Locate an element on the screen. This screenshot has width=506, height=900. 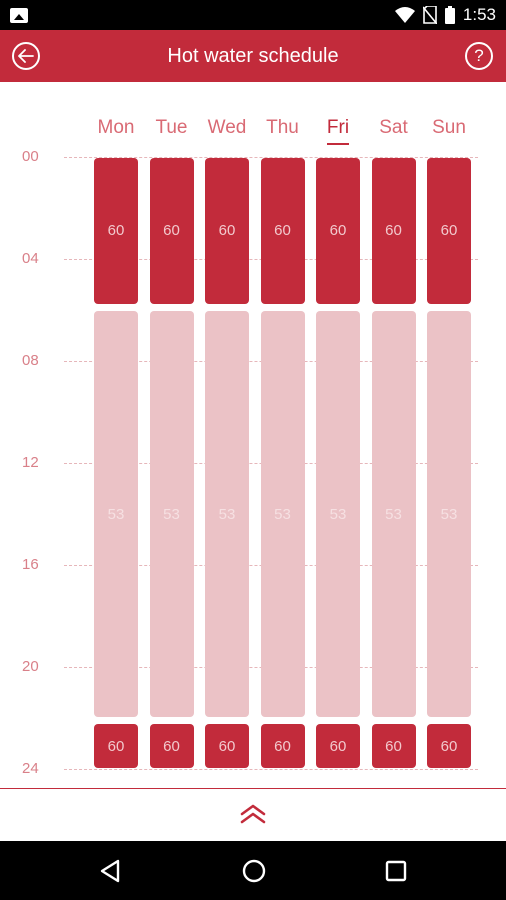
app-bar: Hot water schedule ? is located at coordinates (253, 56).